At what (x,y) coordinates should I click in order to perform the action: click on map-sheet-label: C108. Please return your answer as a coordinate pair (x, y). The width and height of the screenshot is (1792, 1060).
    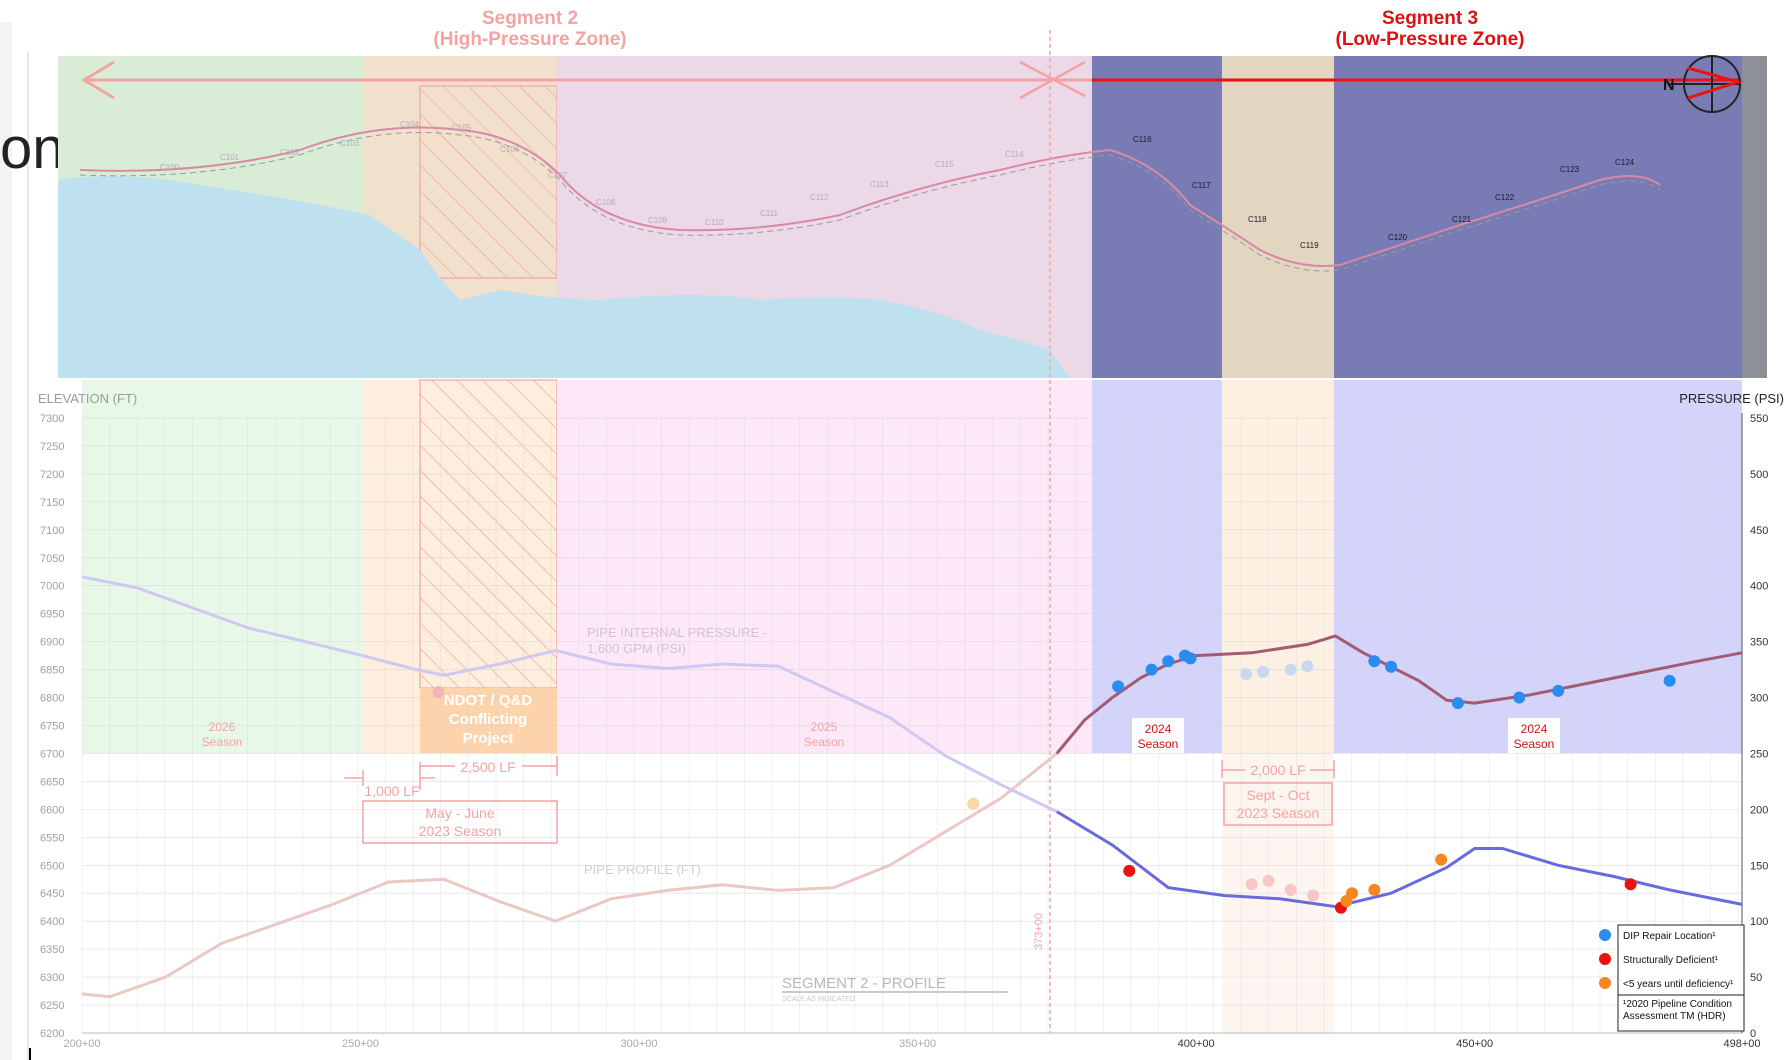
    Looking at the image, I should click on (606, 202).